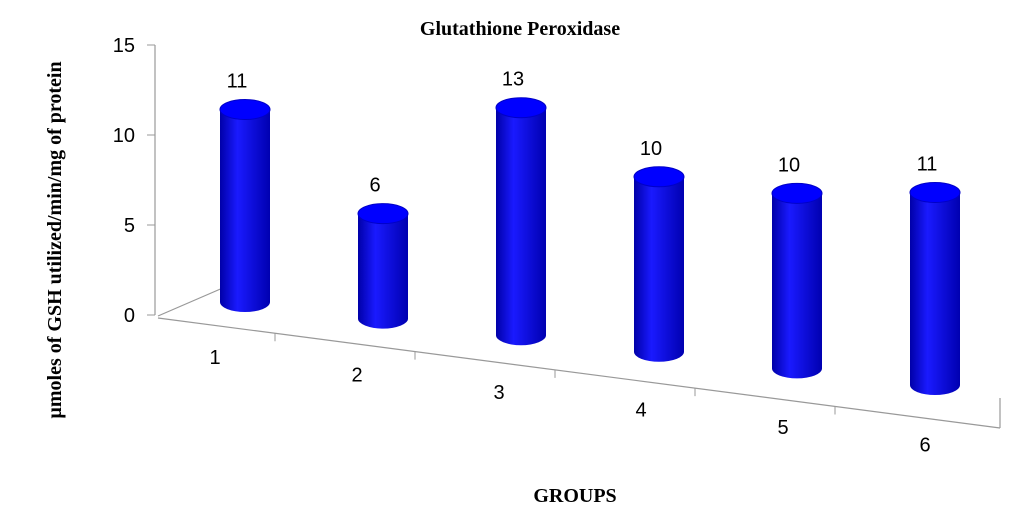 This screenshot has width=1010, height=508. What do you see at coordinates (129, 226) in the screenshot?
I see `y-tick-label: 5` at bounding box center [129, 226].